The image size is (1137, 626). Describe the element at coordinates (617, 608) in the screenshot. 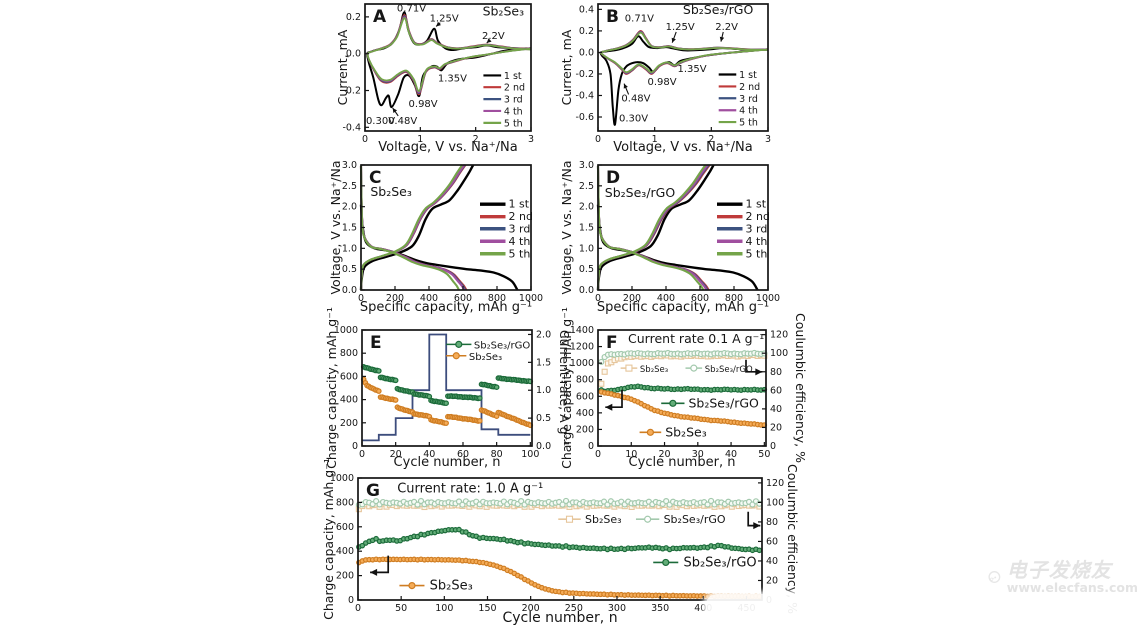

I see `x-tick-label: 300` at that location.